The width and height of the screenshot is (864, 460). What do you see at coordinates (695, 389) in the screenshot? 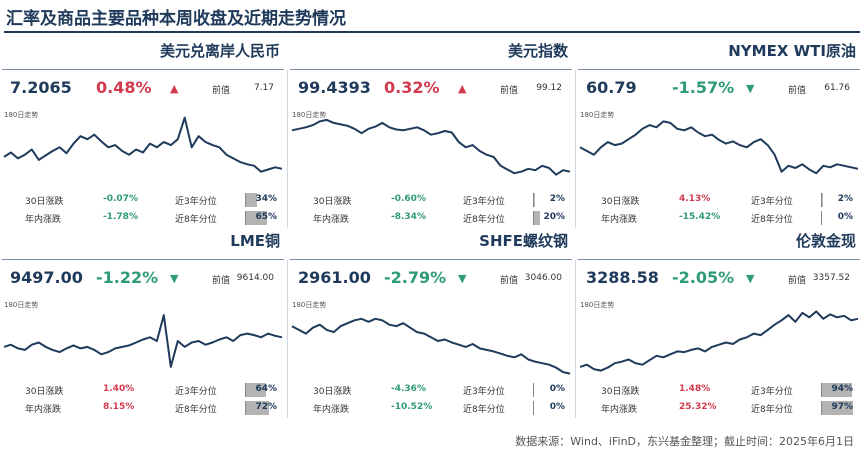
I see `value-30d: 1.48%` at bounding box center [695, 389].